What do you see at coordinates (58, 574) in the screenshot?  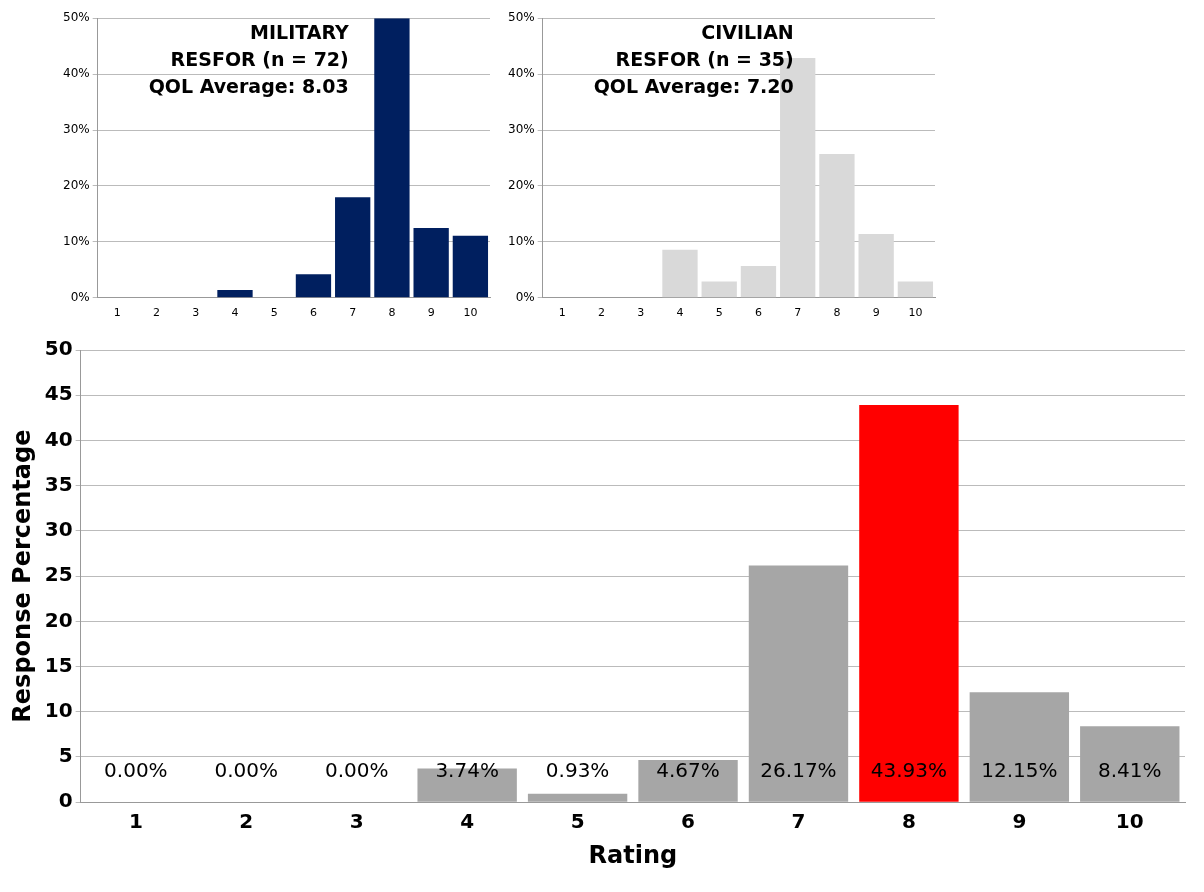 I see `y-tick-label: 25` at bounding box center [58, 574].